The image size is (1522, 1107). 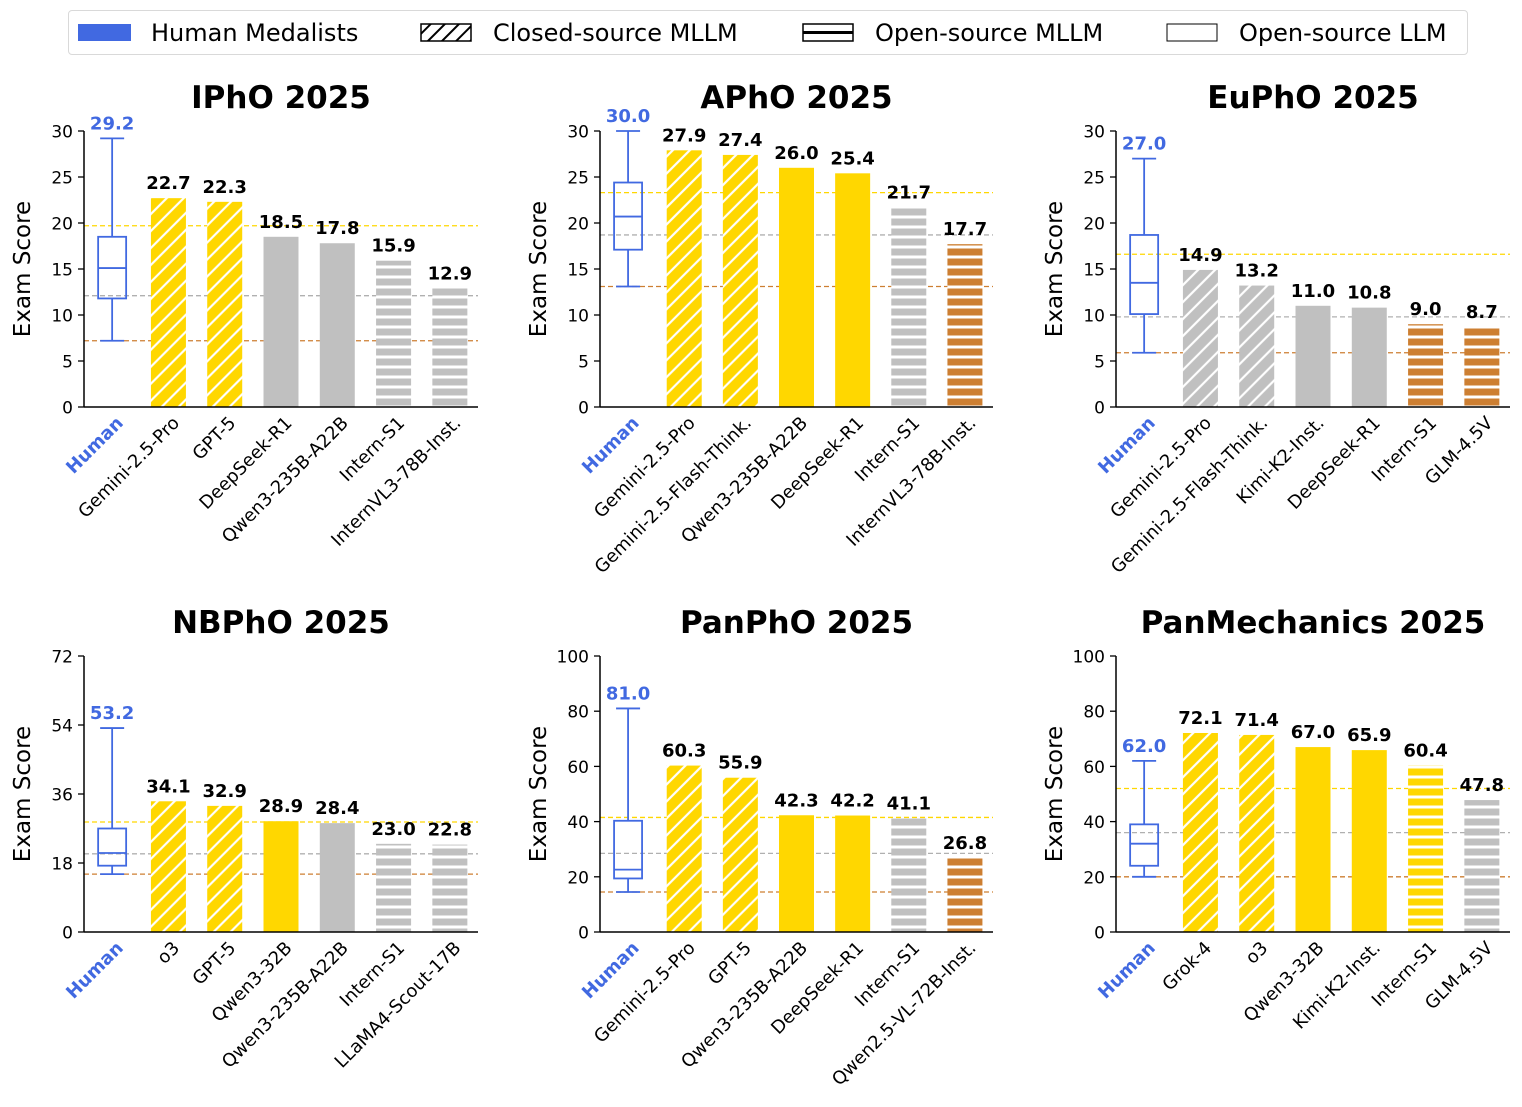 I want to click on bar-value-label: 23.0, so click(x=393, y=829).